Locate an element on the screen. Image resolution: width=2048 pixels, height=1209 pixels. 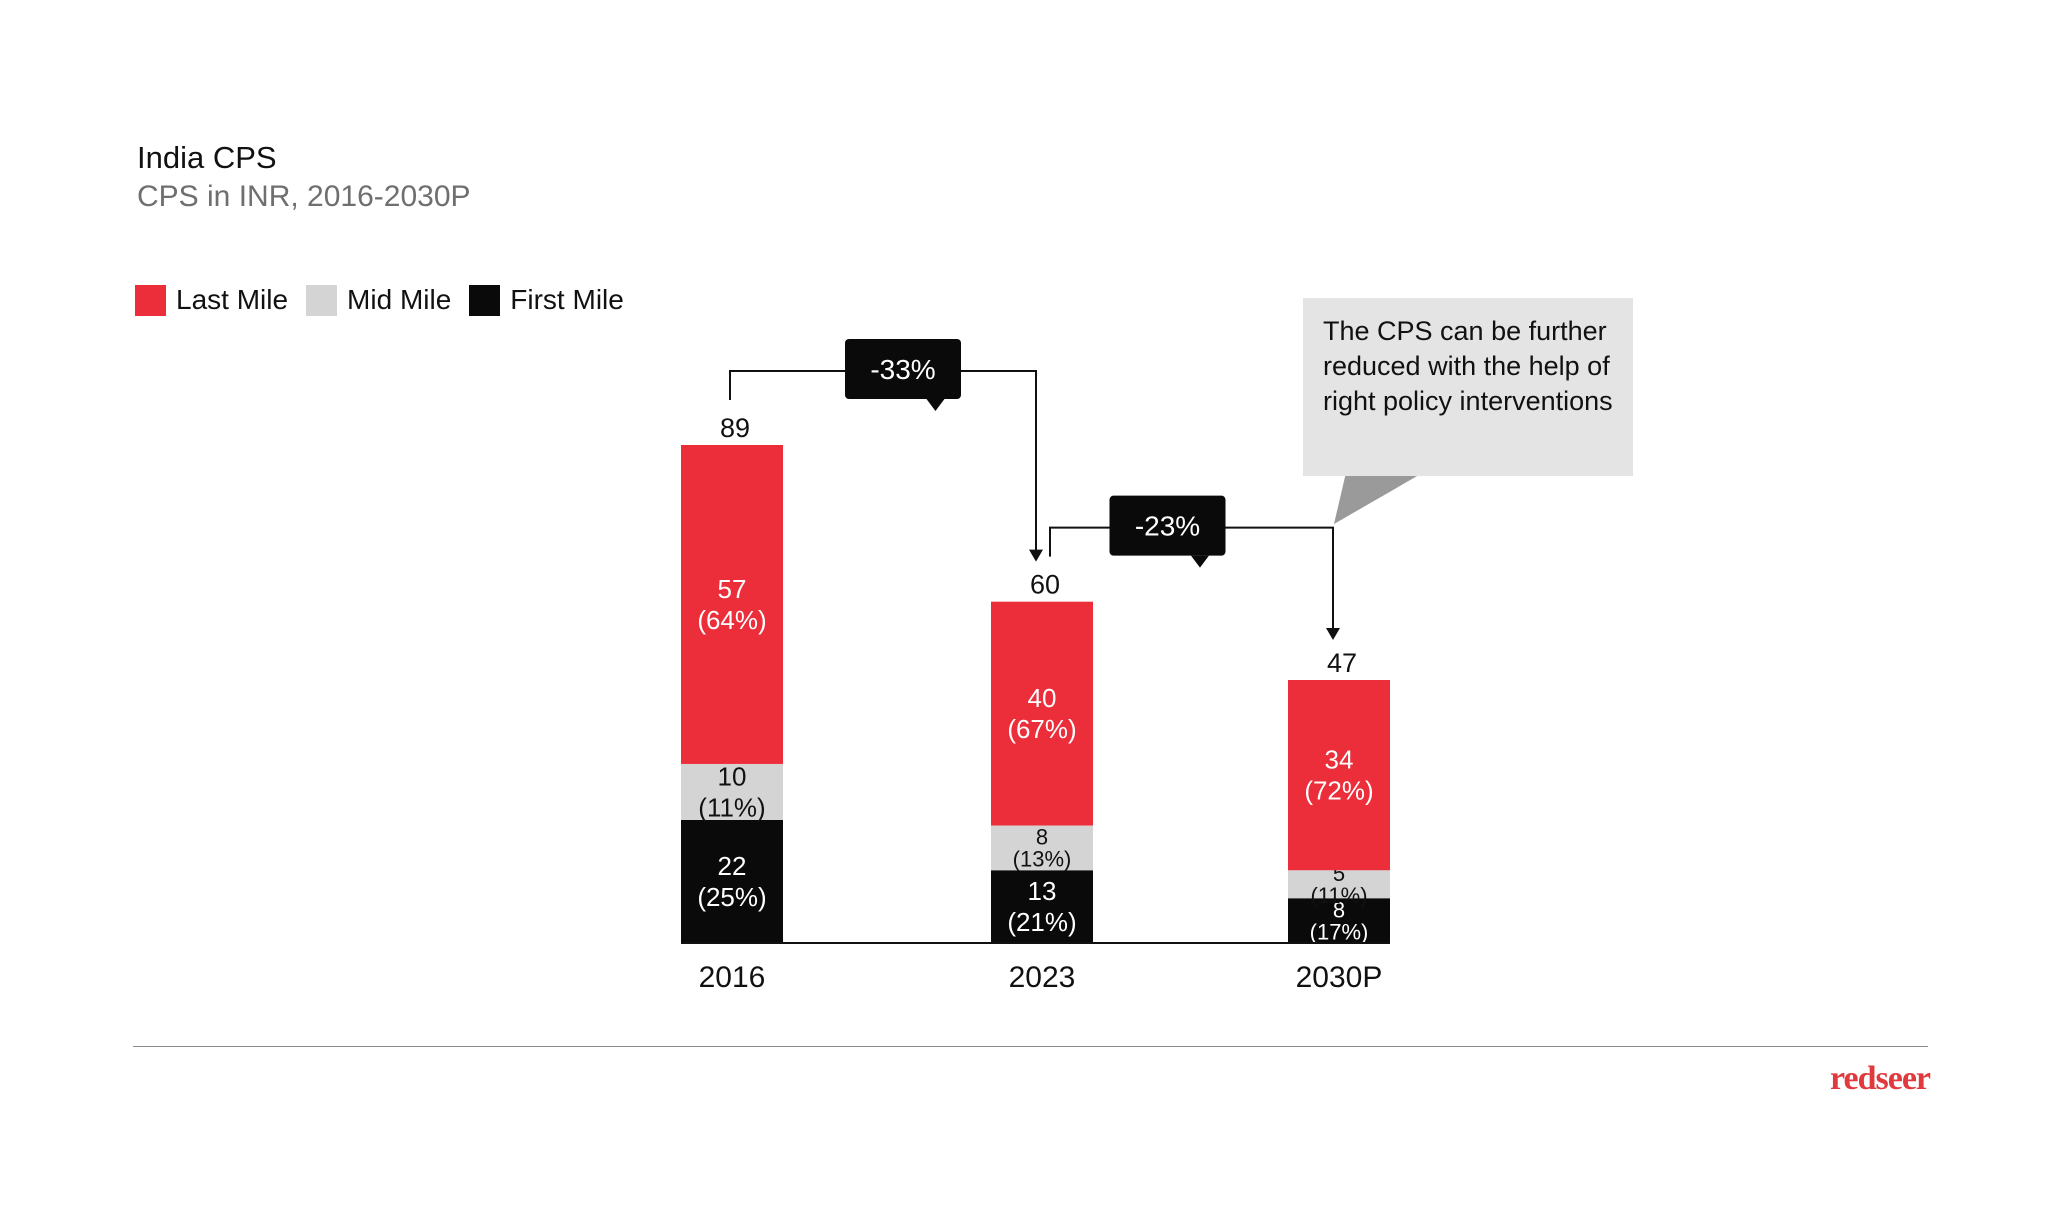
bar-last-mile-2023 is located at coordinates (1042, 713).